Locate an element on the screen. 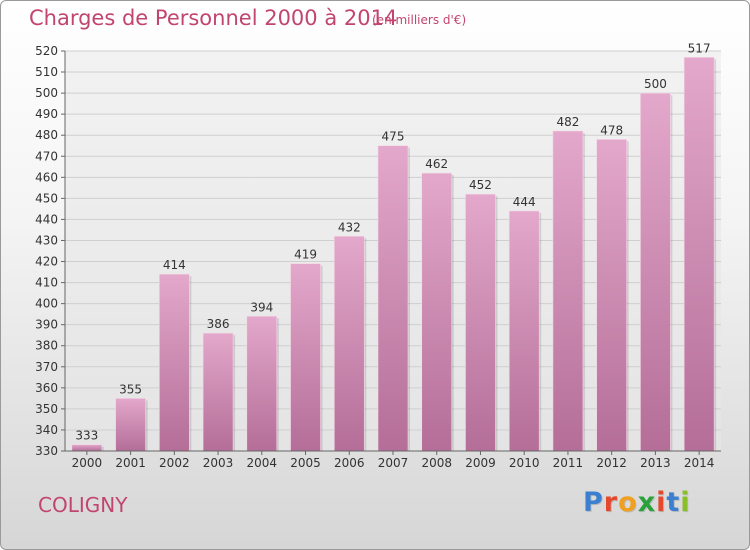 The image size is (750, 550). y-tick-label: 450 is located at coordinates (46, 198).